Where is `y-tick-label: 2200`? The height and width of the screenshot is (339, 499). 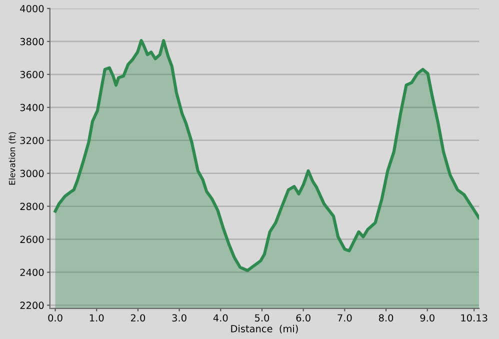
y-tick-label: 2200 is located at coordinates (32, 306).